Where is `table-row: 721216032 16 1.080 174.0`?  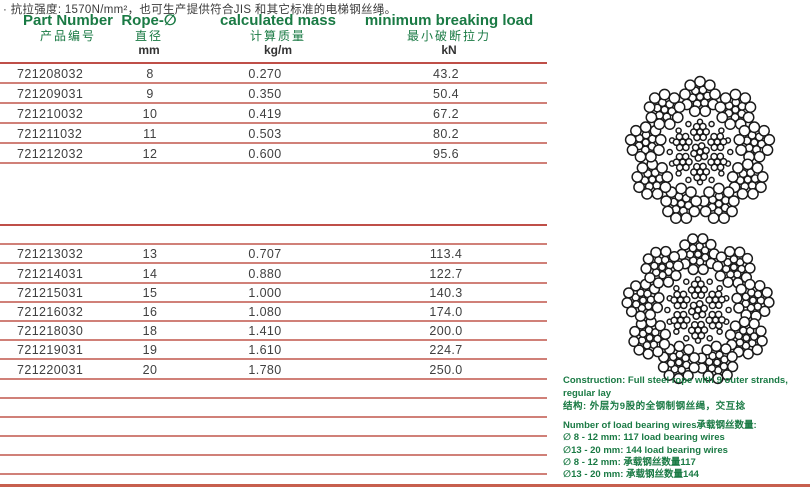 table-row: 721216032 16 1.080 174.0 is located at coordinates (273, 312).